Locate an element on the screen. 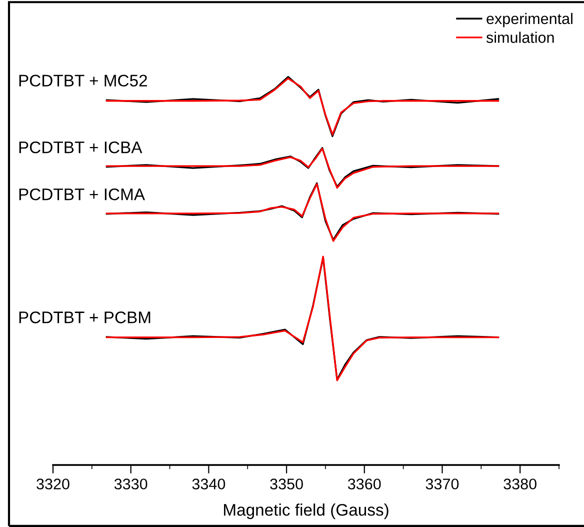 The image size is (584, 527). x-axis-title: Magnetic field (Gauss) is located at coordinates (306, 512).